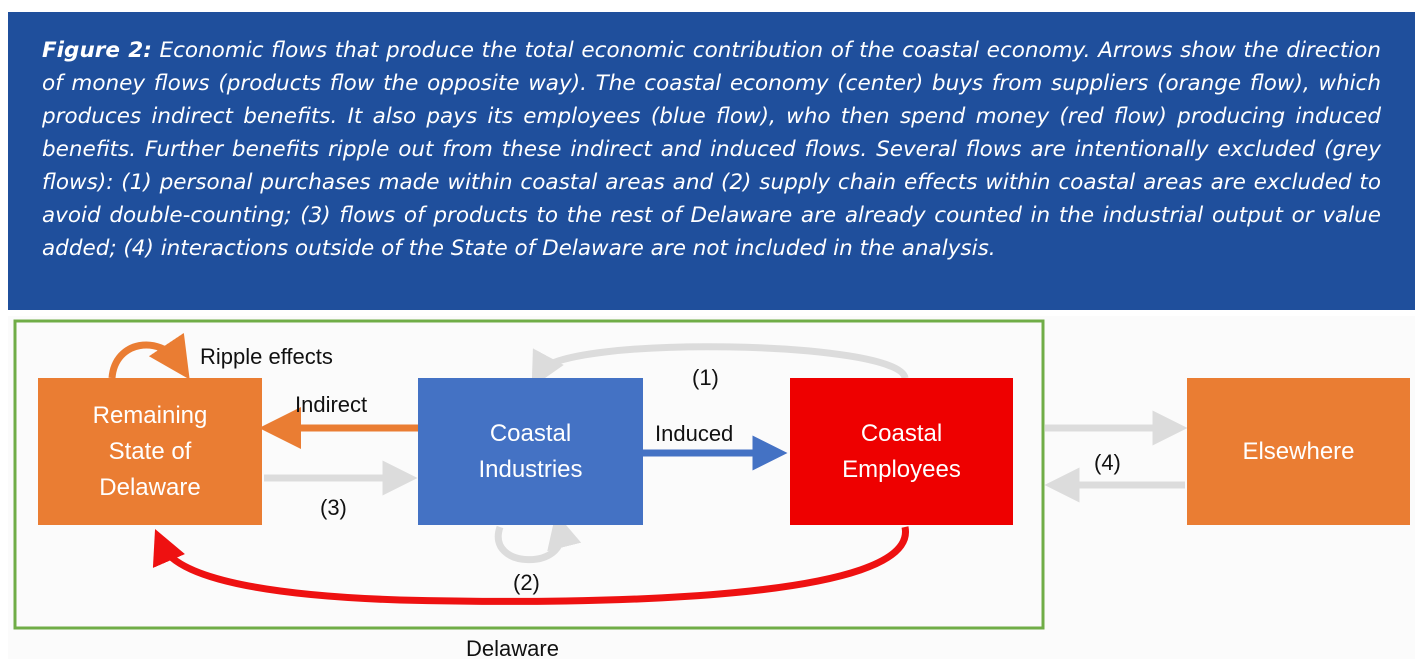  Describe the element at coordinates (530, 469) in the screenshot. I see `node-label-line: Industries` at that location.